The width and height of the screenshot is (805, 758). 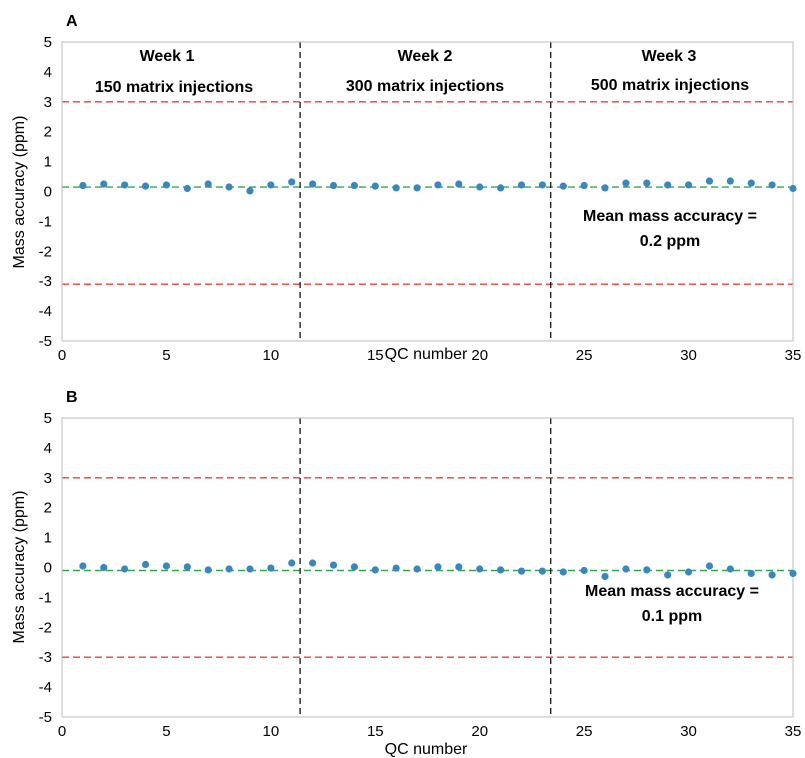 What do you see at coordinates (425, 86) in the screenshot?
I see `week-2-injections-label: 300 matrix injections` at bounding box center [425, 86].